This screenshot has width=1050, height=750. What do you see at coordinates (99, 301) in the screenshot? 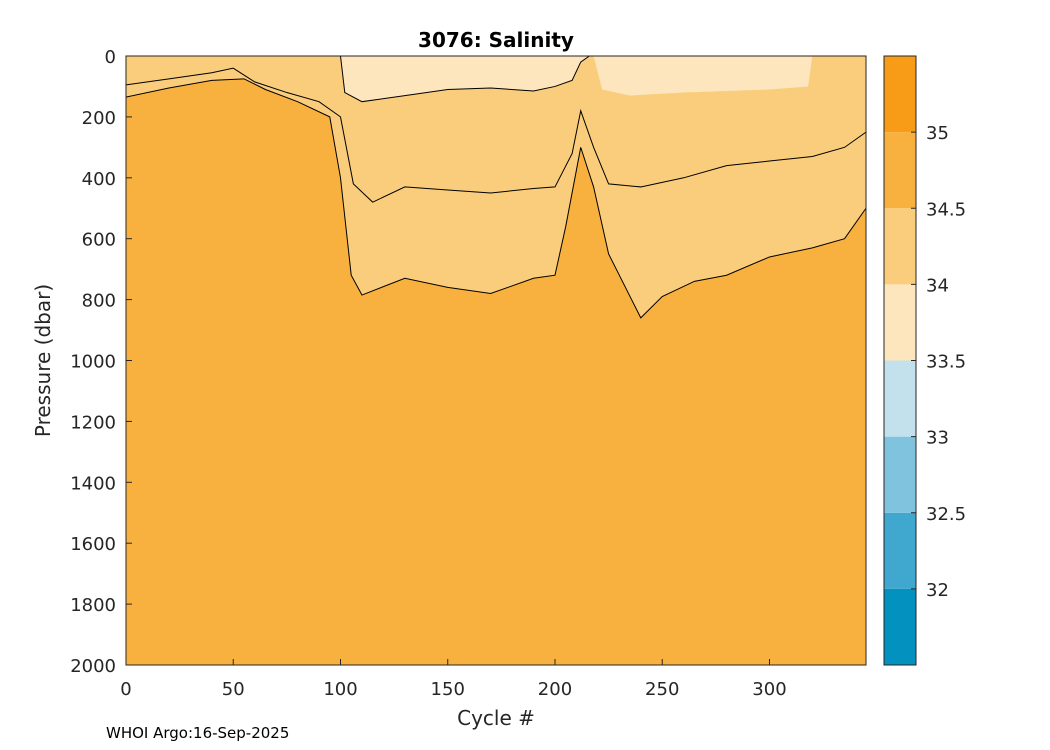
I see `y-tick-label: 800` at bounding box center [99, 301].